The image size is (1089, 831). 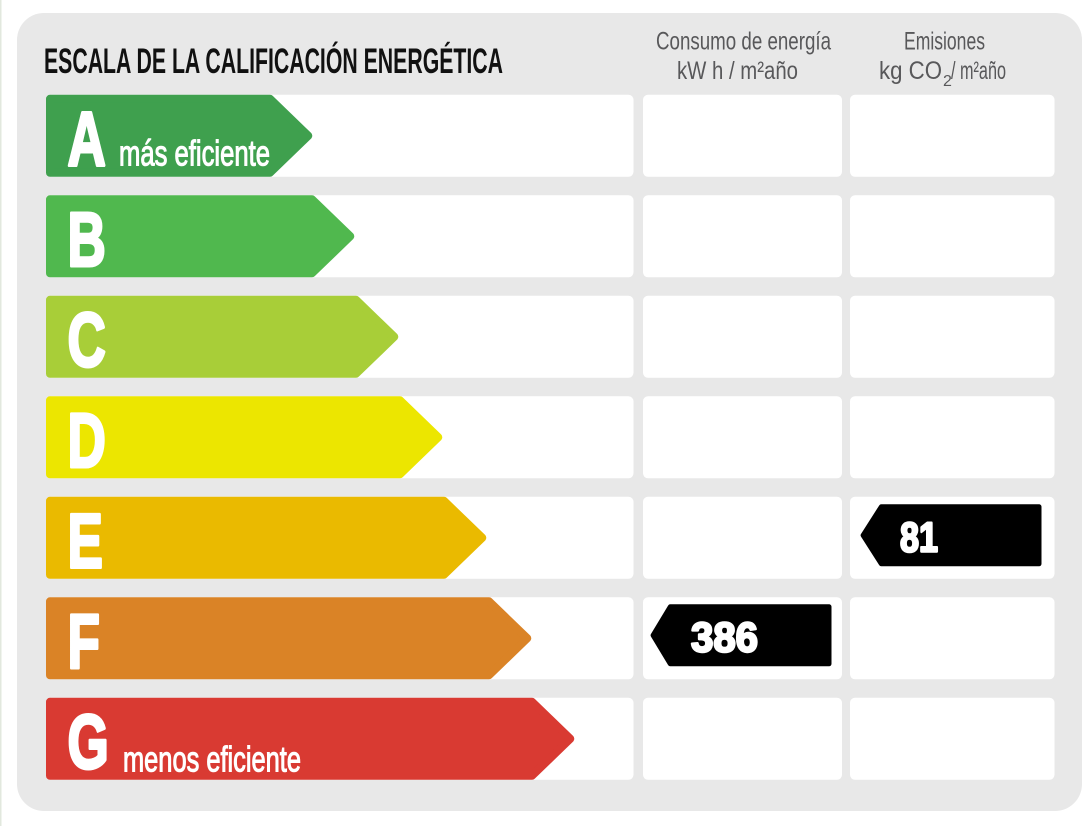 I want to click on svg-text: más eficiente, so click(x=194, y=153).